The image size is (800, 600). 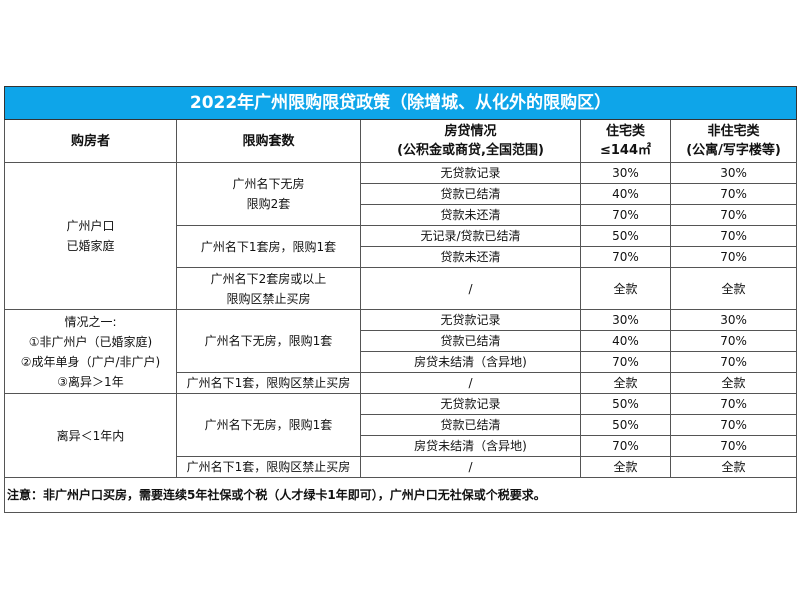 I want to click on table-row: 离异＜1年内 广州名下无房，限购1套 无贷款记录 50% 70%, so click(x=401, y=435).